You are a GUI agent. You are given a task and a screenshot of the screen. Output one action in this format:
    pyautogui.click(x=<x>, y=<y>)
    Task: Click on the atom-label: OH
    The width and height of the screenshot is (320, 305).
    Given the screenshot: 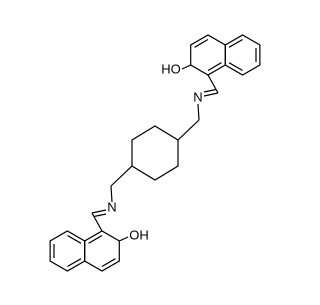 What is the action you would take?
    pyautogui.click(x=139, y=234)
    